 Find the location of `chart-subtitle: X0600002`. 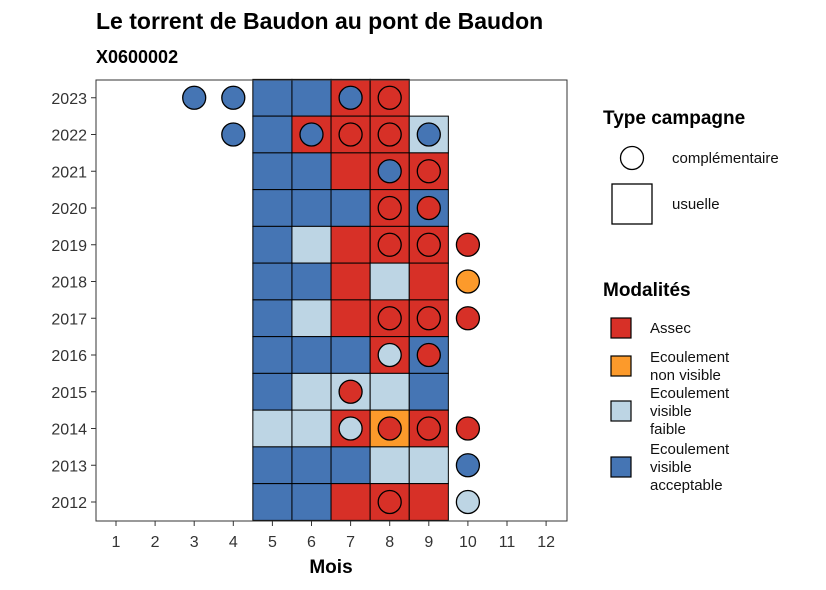

chart-subtitle: X0600002 is located at coordinates (137, 57).